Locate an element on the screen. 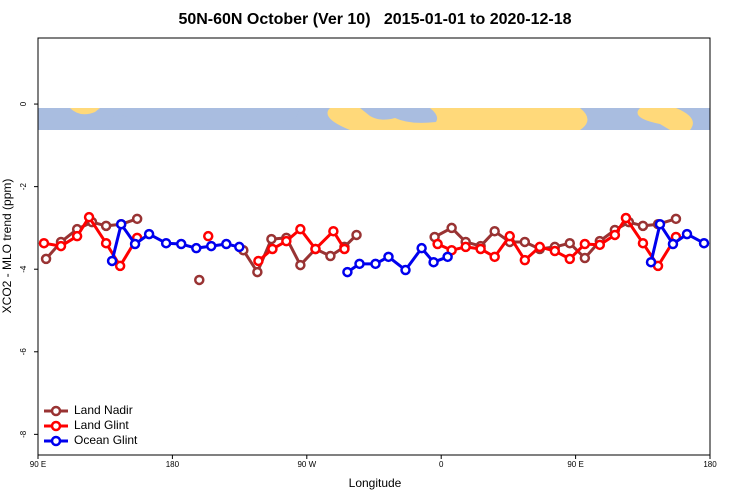 This screenshot has height=500, width=750. x-tick-label: 90 W is located at coordinates (306, 464).